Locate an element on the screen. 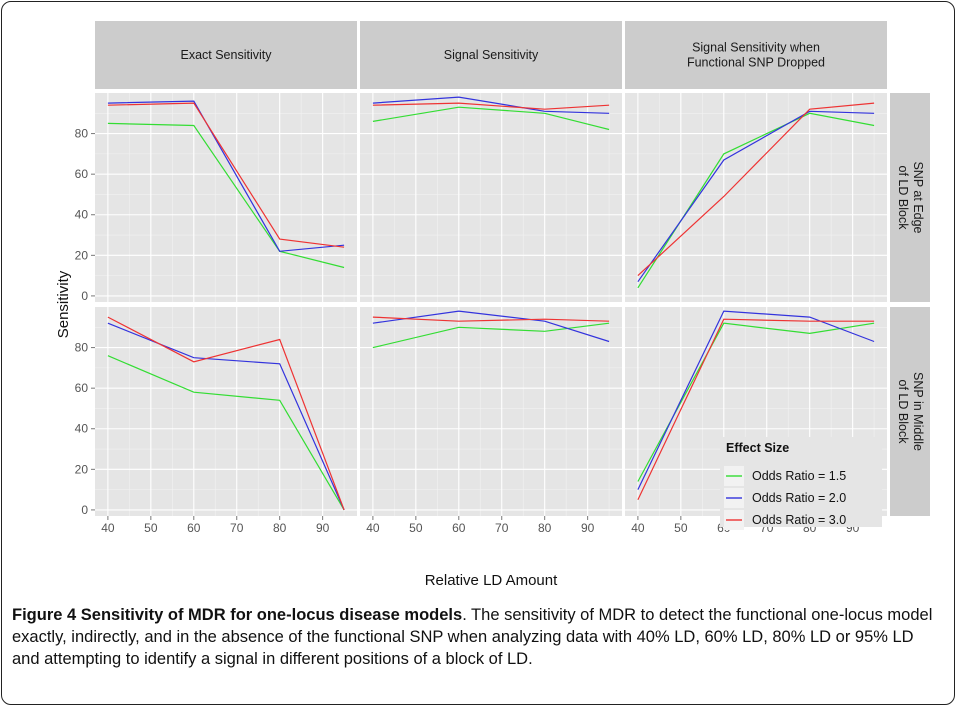  legend-background is located at coordinates (801, 482).